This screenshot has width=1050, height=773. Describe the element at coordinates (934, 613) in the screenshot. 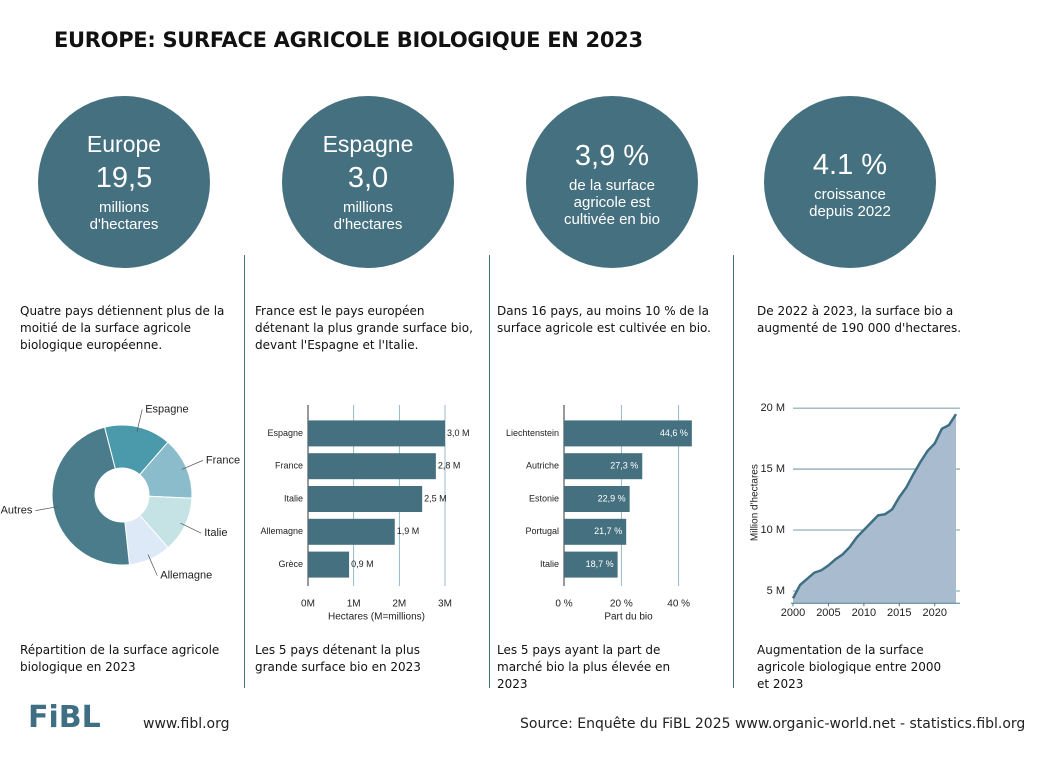

I see `x-tick-label: 2020` at that location.